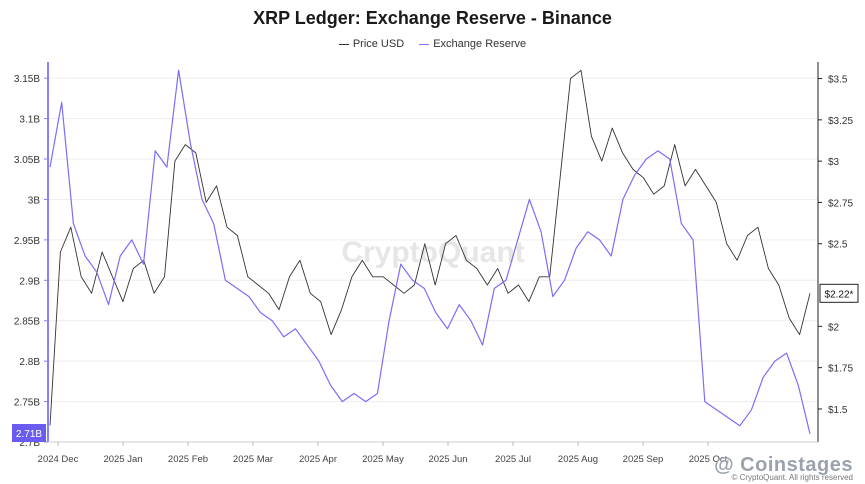 This screenshot has width=865, height=484. I want to click on legend-swatch-reserve, so click(424, 44).